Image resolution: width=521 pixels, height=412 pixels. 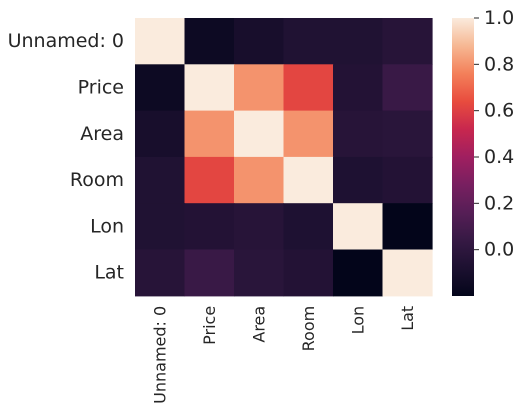 What do you see at coordinates (407, 180) in the screenshot?
I see `heatmap-cell-room-lat` at bounding box center [407, 180].